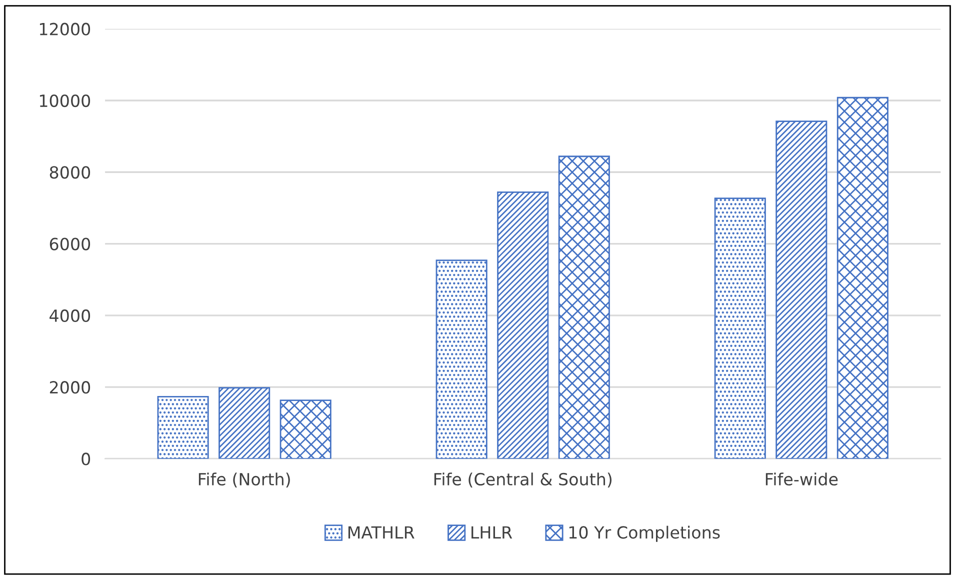 The height and width of the screenshot is (577, 955). Describe the element at coordinates (70, 387) in the screenshot. I see `y-tick-label: 2000` at that location.